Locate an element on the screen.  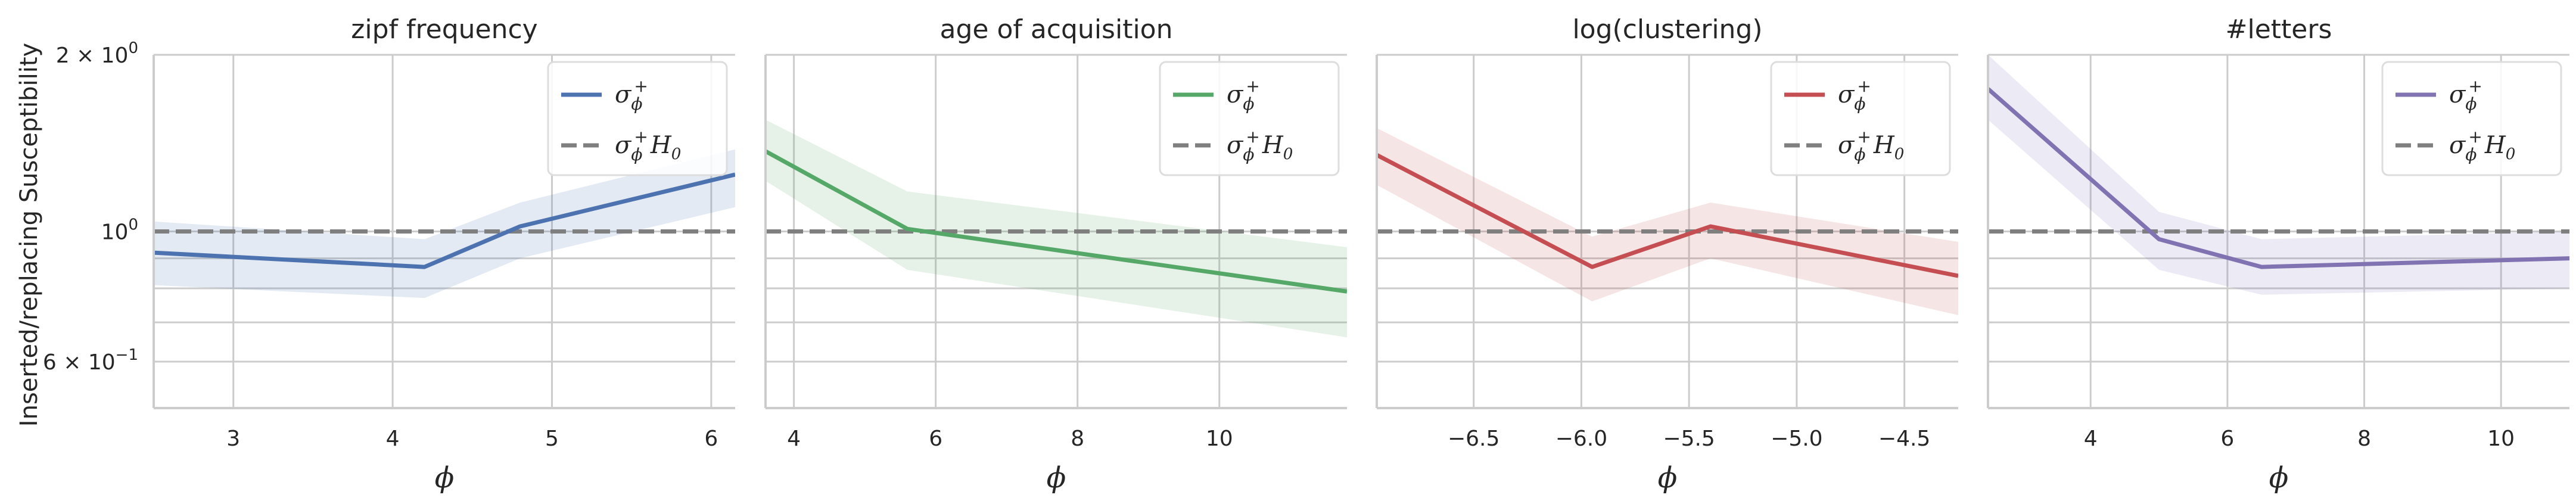
chart-title: age of acquisition is located at coordinates (1056, 29).